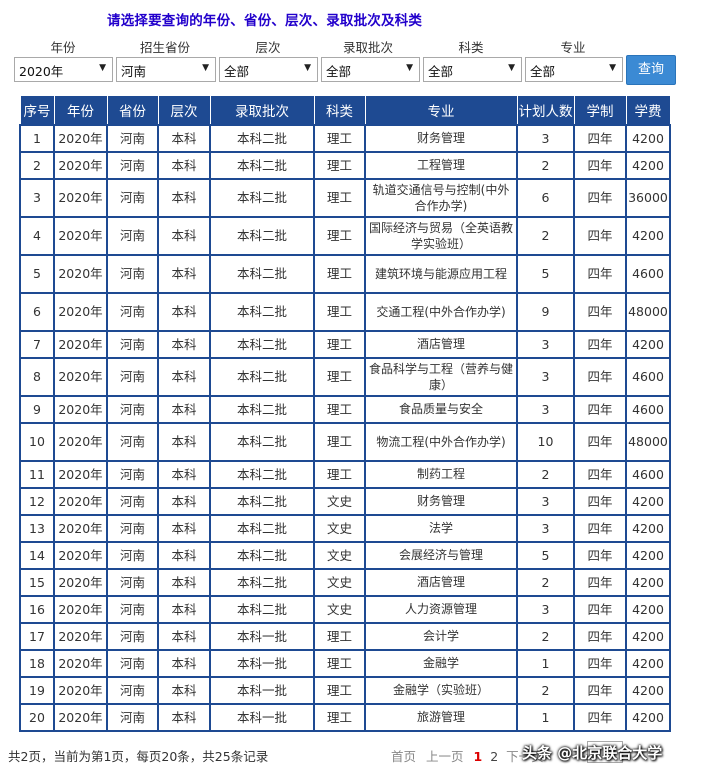 This screenshot has height=779, width=703. Describe the element at coordinates (543, 71) in the screenshot. I see `major-select-value: 全部` at that location.